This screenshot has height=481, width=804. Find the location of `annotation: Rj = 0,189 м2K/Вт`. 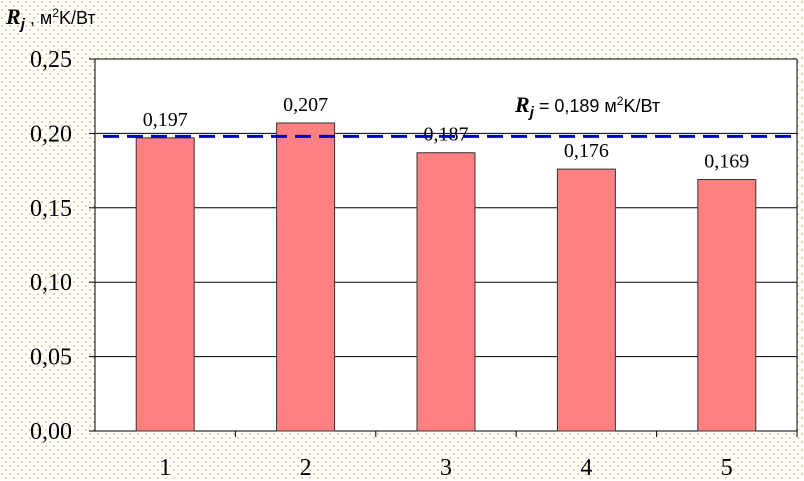

annotation: Rj = 0,189 м2K/Вт is located at coordinates (587, 106).